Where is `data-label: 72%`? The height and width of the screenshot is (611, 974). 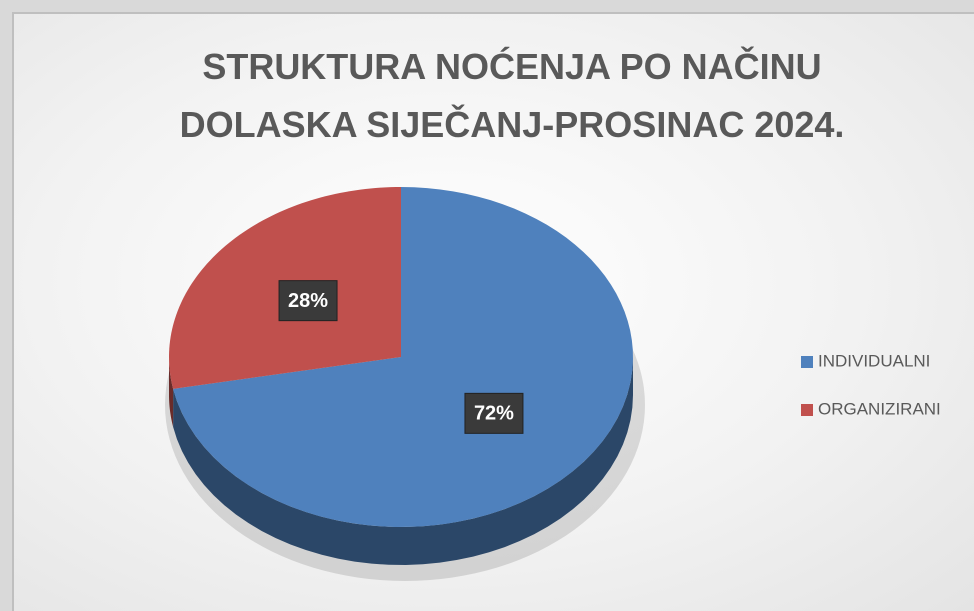
data-label: 72% is located at coordinates (494, 414).